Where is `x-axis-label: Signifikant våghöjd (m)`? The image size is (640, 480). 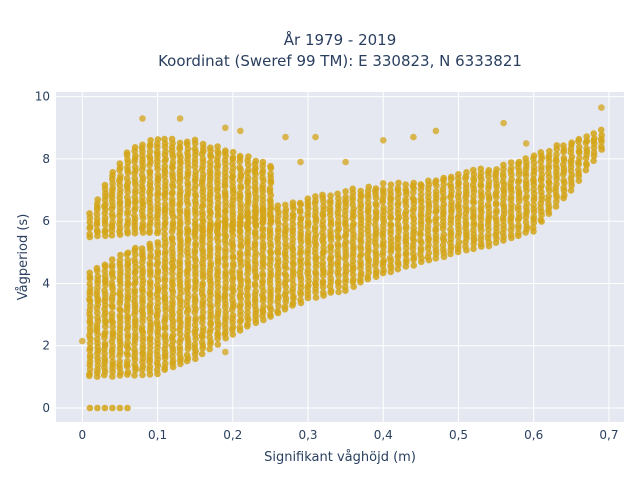
x-axis-label: Signifikant våghöjd (m) is located at coordinates (340, 457).